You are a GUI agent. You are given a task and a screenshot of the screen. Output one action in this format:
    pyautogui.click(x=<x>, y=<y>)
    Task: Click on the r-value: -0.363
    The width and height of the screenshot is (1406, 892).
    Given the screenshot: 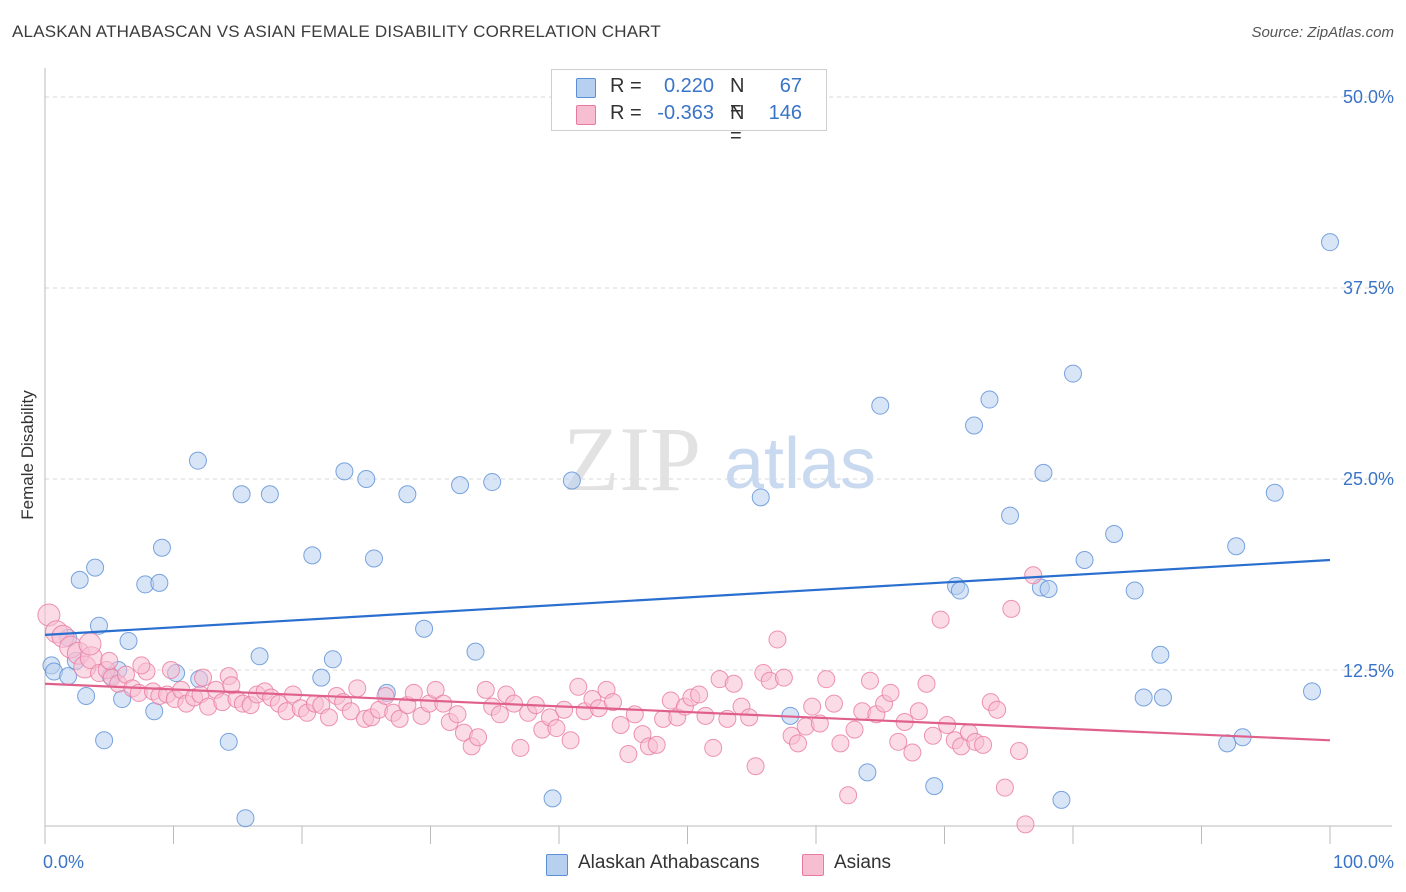 What is the action you would take?
    pyautogui.click(x=685, y=113)
    